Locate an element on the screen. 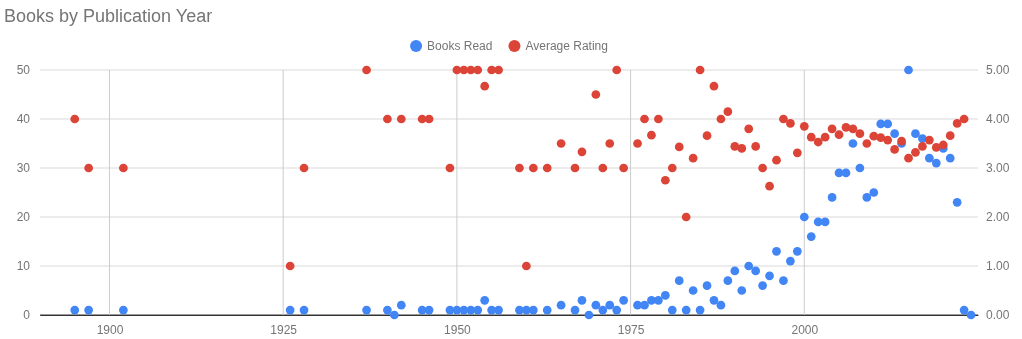 This screenshot has width=1022, height=339. y-tick-label: 40 is located at coordinates (23, 119).